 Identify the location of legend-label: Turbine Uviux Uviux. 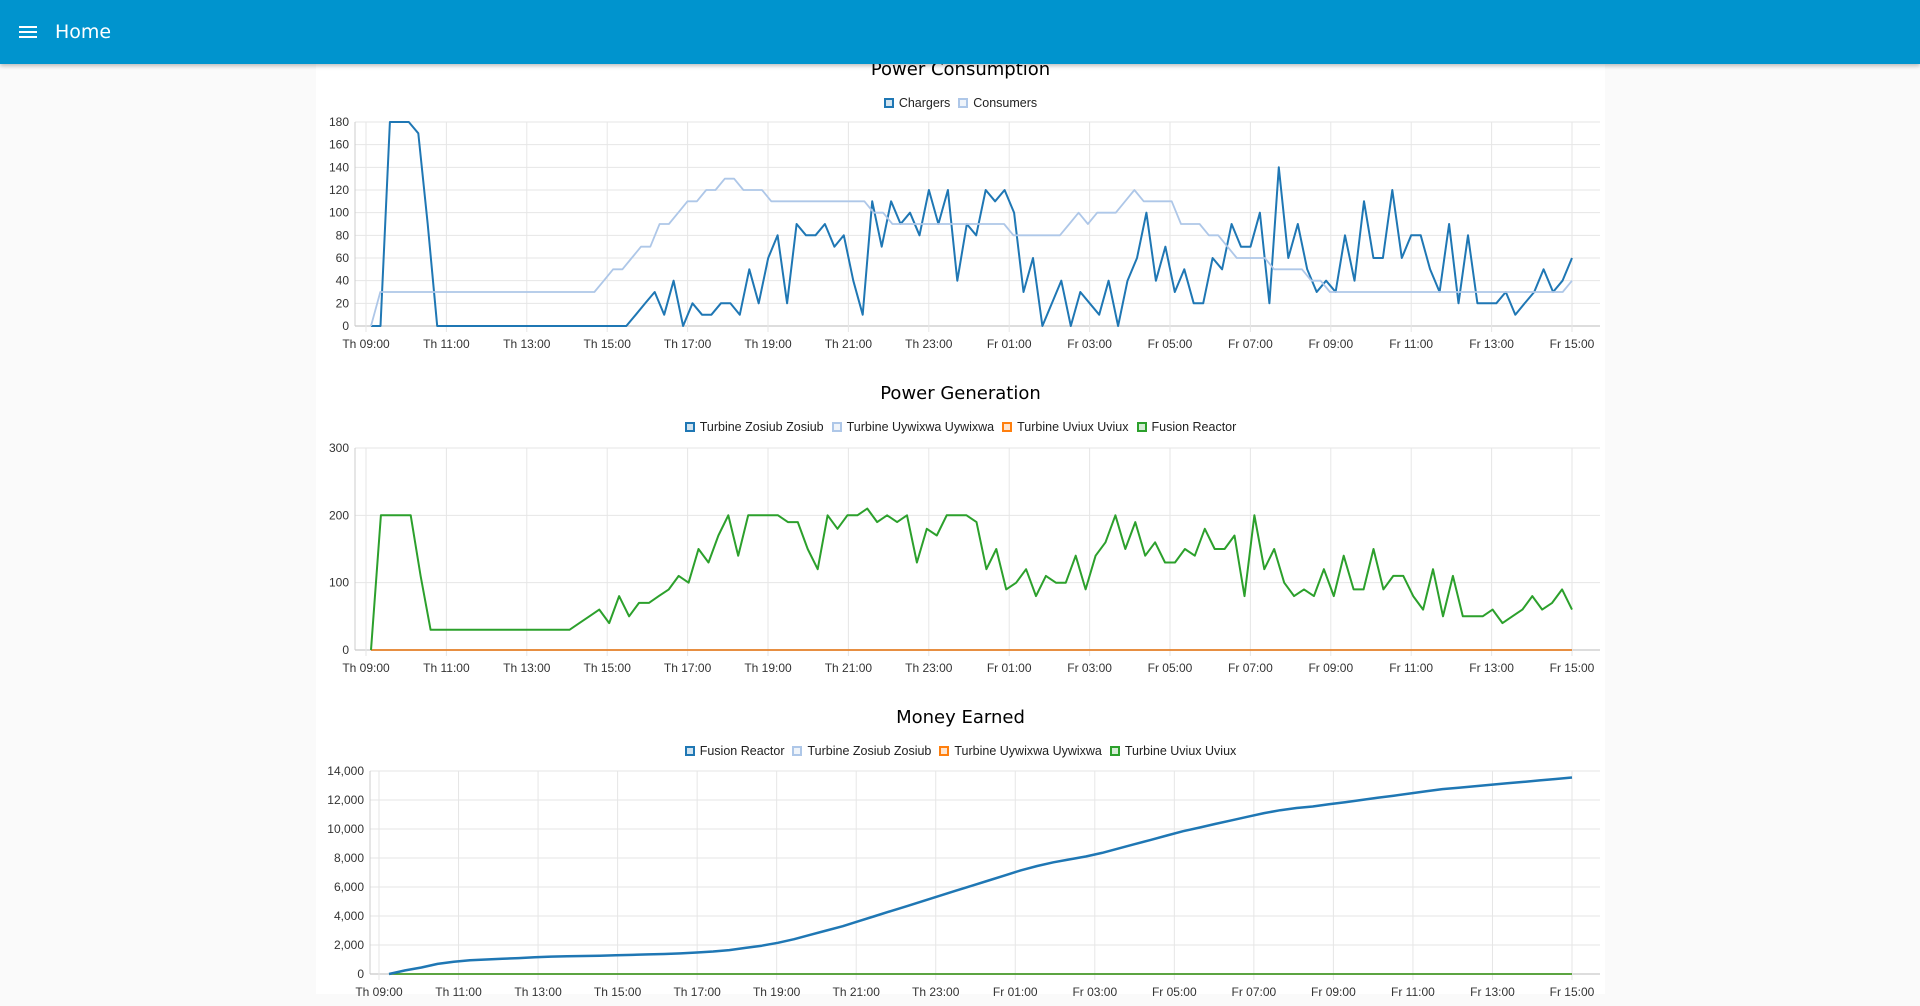
(1180, 751).